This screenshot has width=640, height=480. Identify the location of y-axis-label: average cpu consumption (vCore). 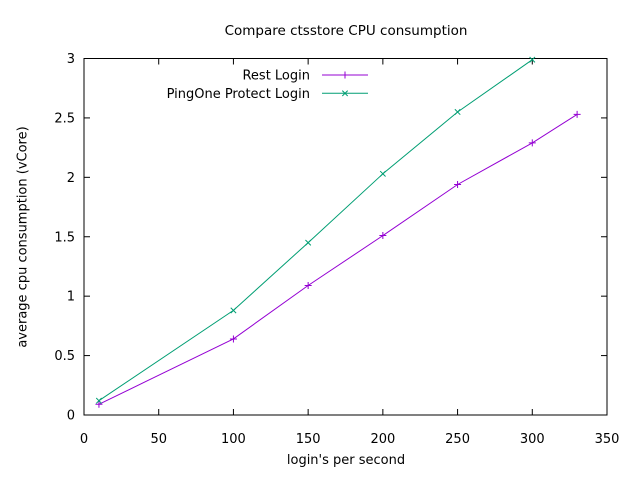
(23, 236).